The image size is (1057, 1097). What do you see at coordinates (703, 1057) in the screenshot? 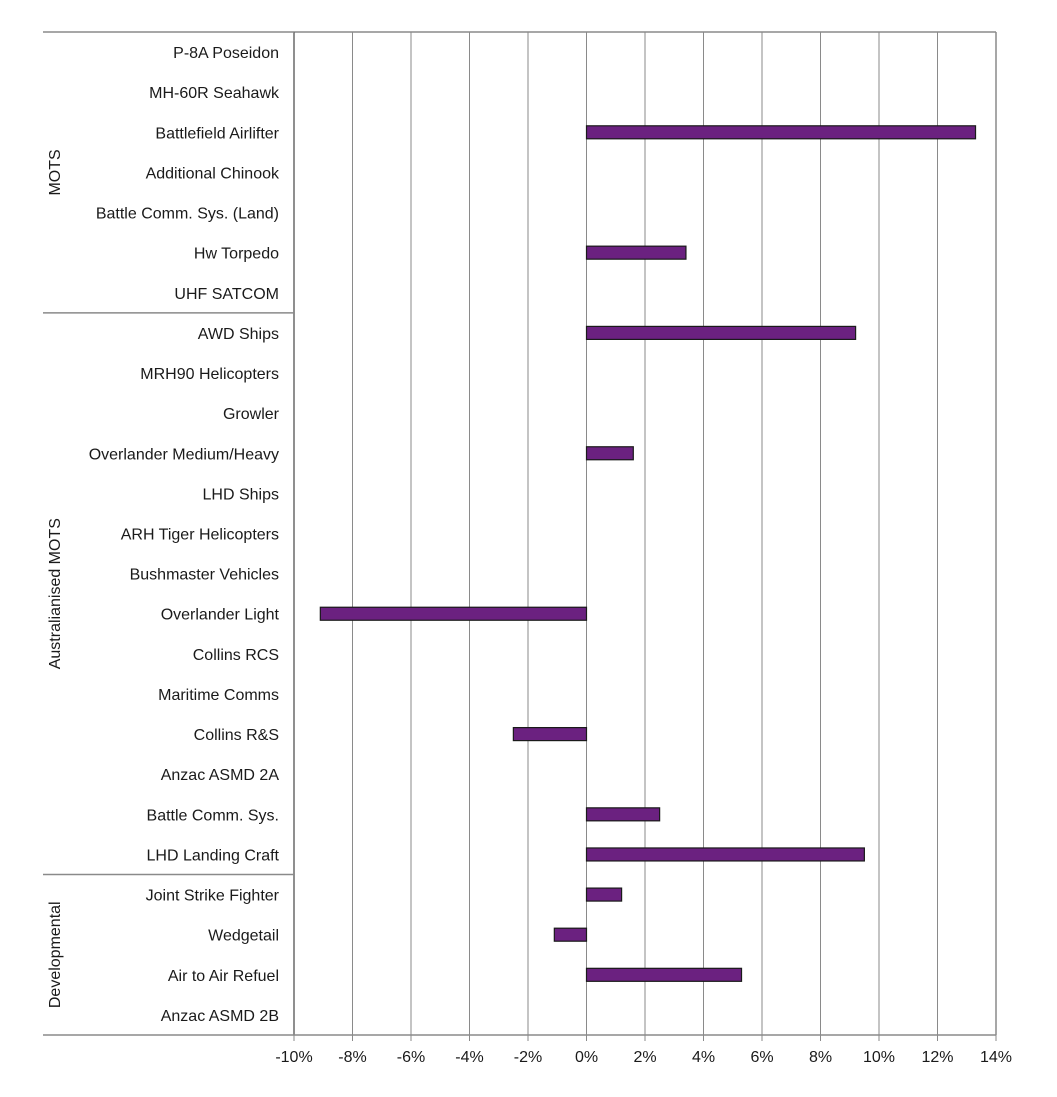
I see `x-tick-label: 4%` at bounding box center [703, 1057].